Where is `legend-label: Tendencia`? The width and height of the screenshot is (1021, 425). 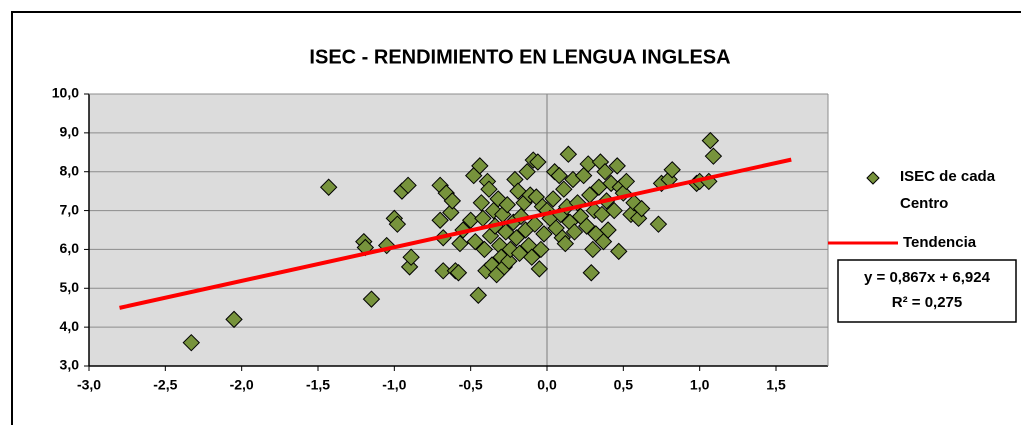 legend-label: Tendencia is located at coordinates (940, 242).